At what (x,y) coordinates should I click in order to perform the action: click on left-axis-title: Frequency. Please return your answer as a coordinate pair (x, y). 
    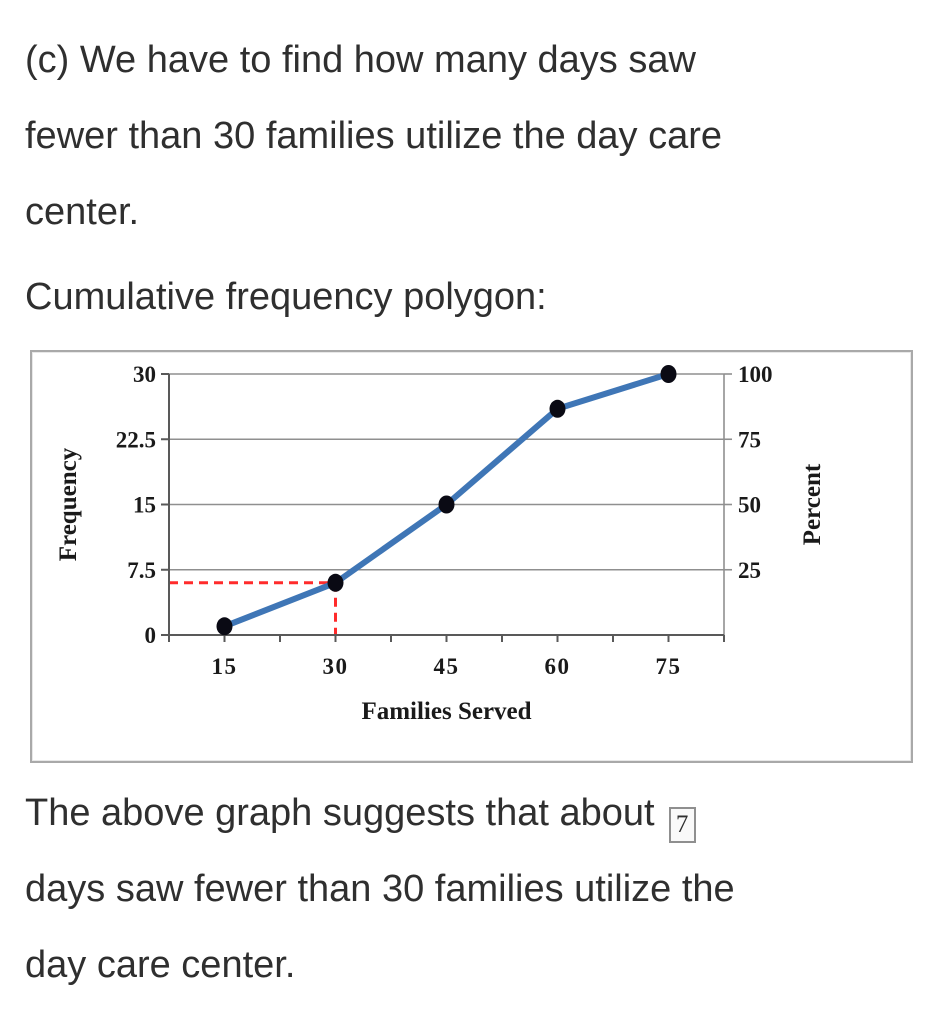
    Looking at the image, I should click on (68, 504).